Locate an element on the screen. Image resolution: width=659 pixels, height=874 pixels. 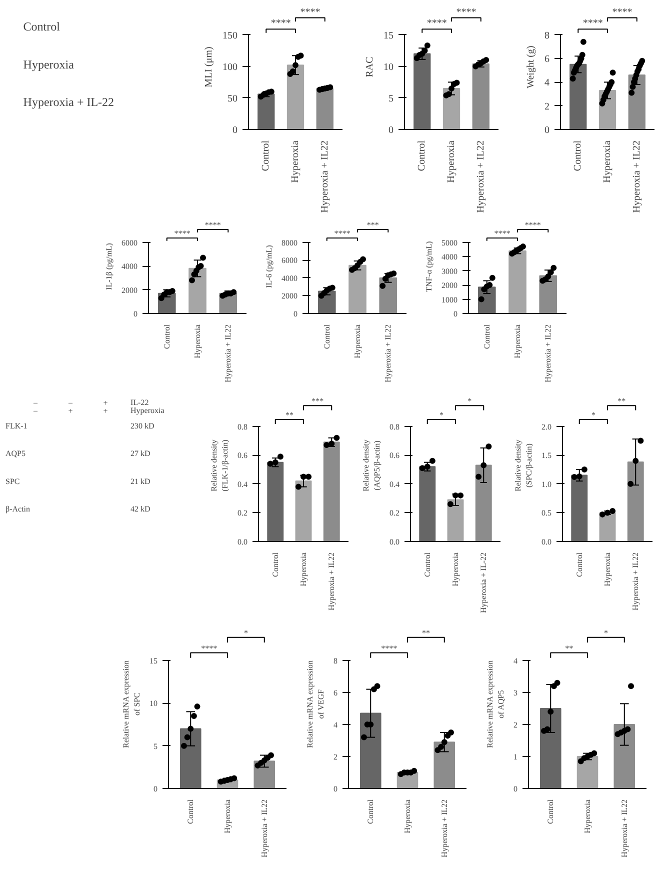
y-tick-label: 3000 is located at coordinates (450, 271).